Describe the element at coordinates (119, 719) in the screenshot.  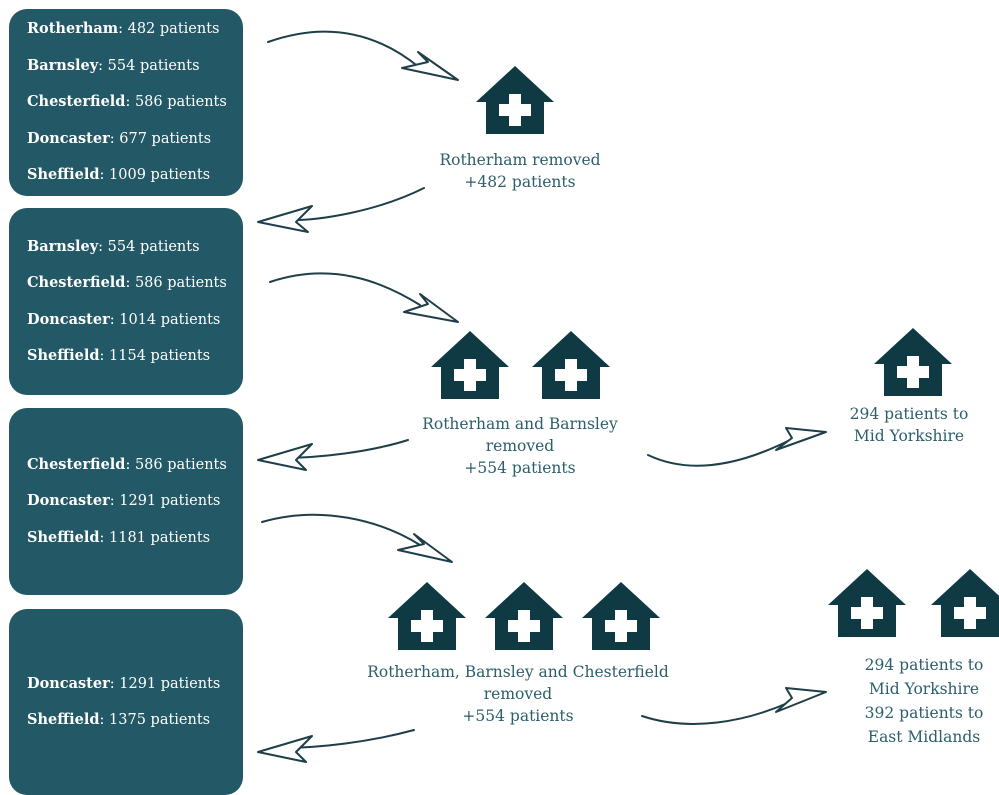
I see `row: Sheffield: 1375 patients` at that location.